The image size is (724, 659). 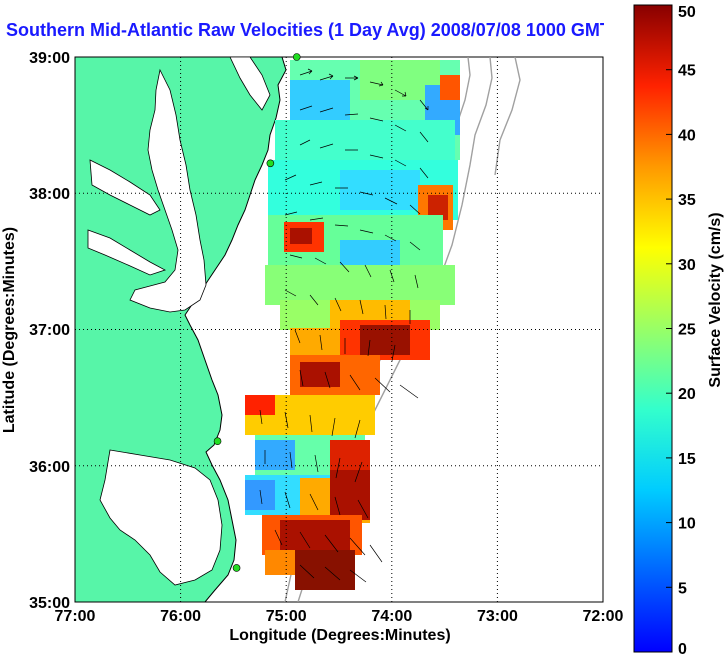 What do you see at coordinates (687, 200) in the screenshot?
I see `colorbar-tick-label: 35` at bounding box center [687, 200].